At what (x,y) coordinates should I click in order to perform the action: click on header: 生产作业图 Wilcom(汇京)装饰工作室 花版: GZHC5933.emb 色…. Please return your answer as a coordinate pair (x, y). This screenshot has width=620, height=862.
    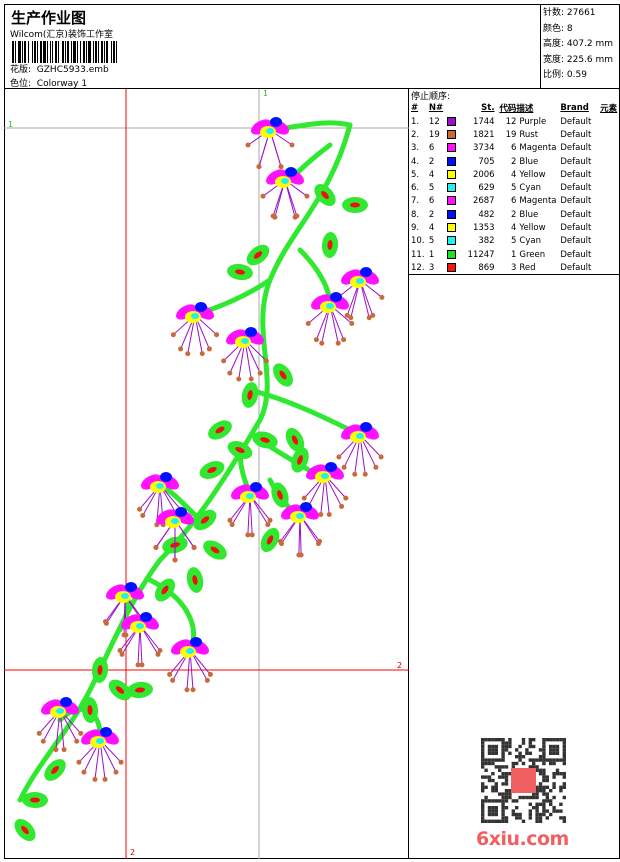
    Looking at the image, I should click on (312, 46).